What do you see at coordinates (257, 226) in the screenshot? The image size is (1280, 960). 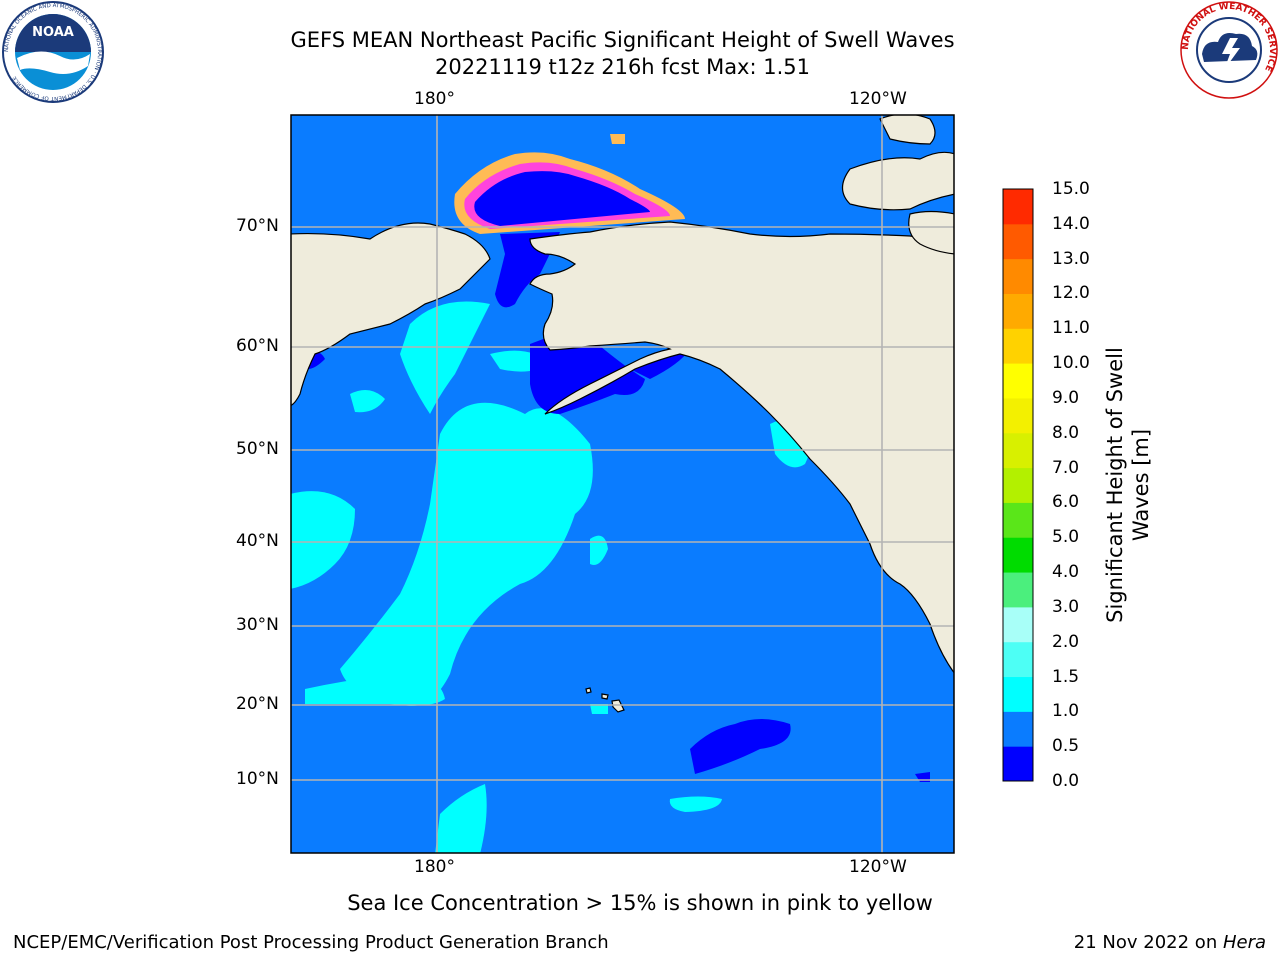 I see `lat-label-70n: 70°N` at bounding box center [257, 226].